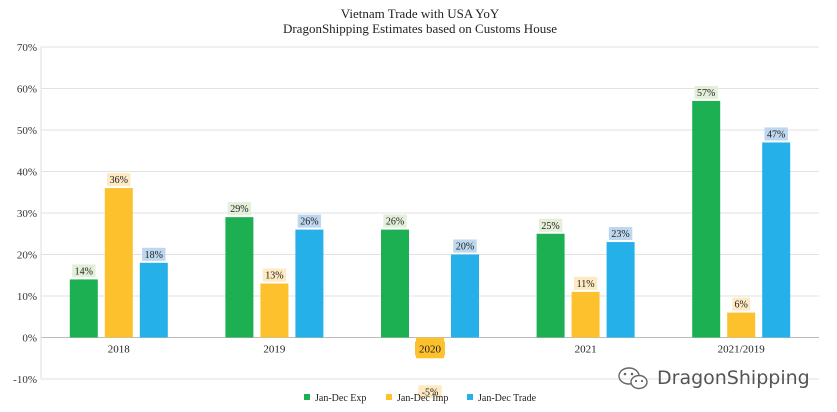  I want to click on data-label: -5%, so click(430, 392).